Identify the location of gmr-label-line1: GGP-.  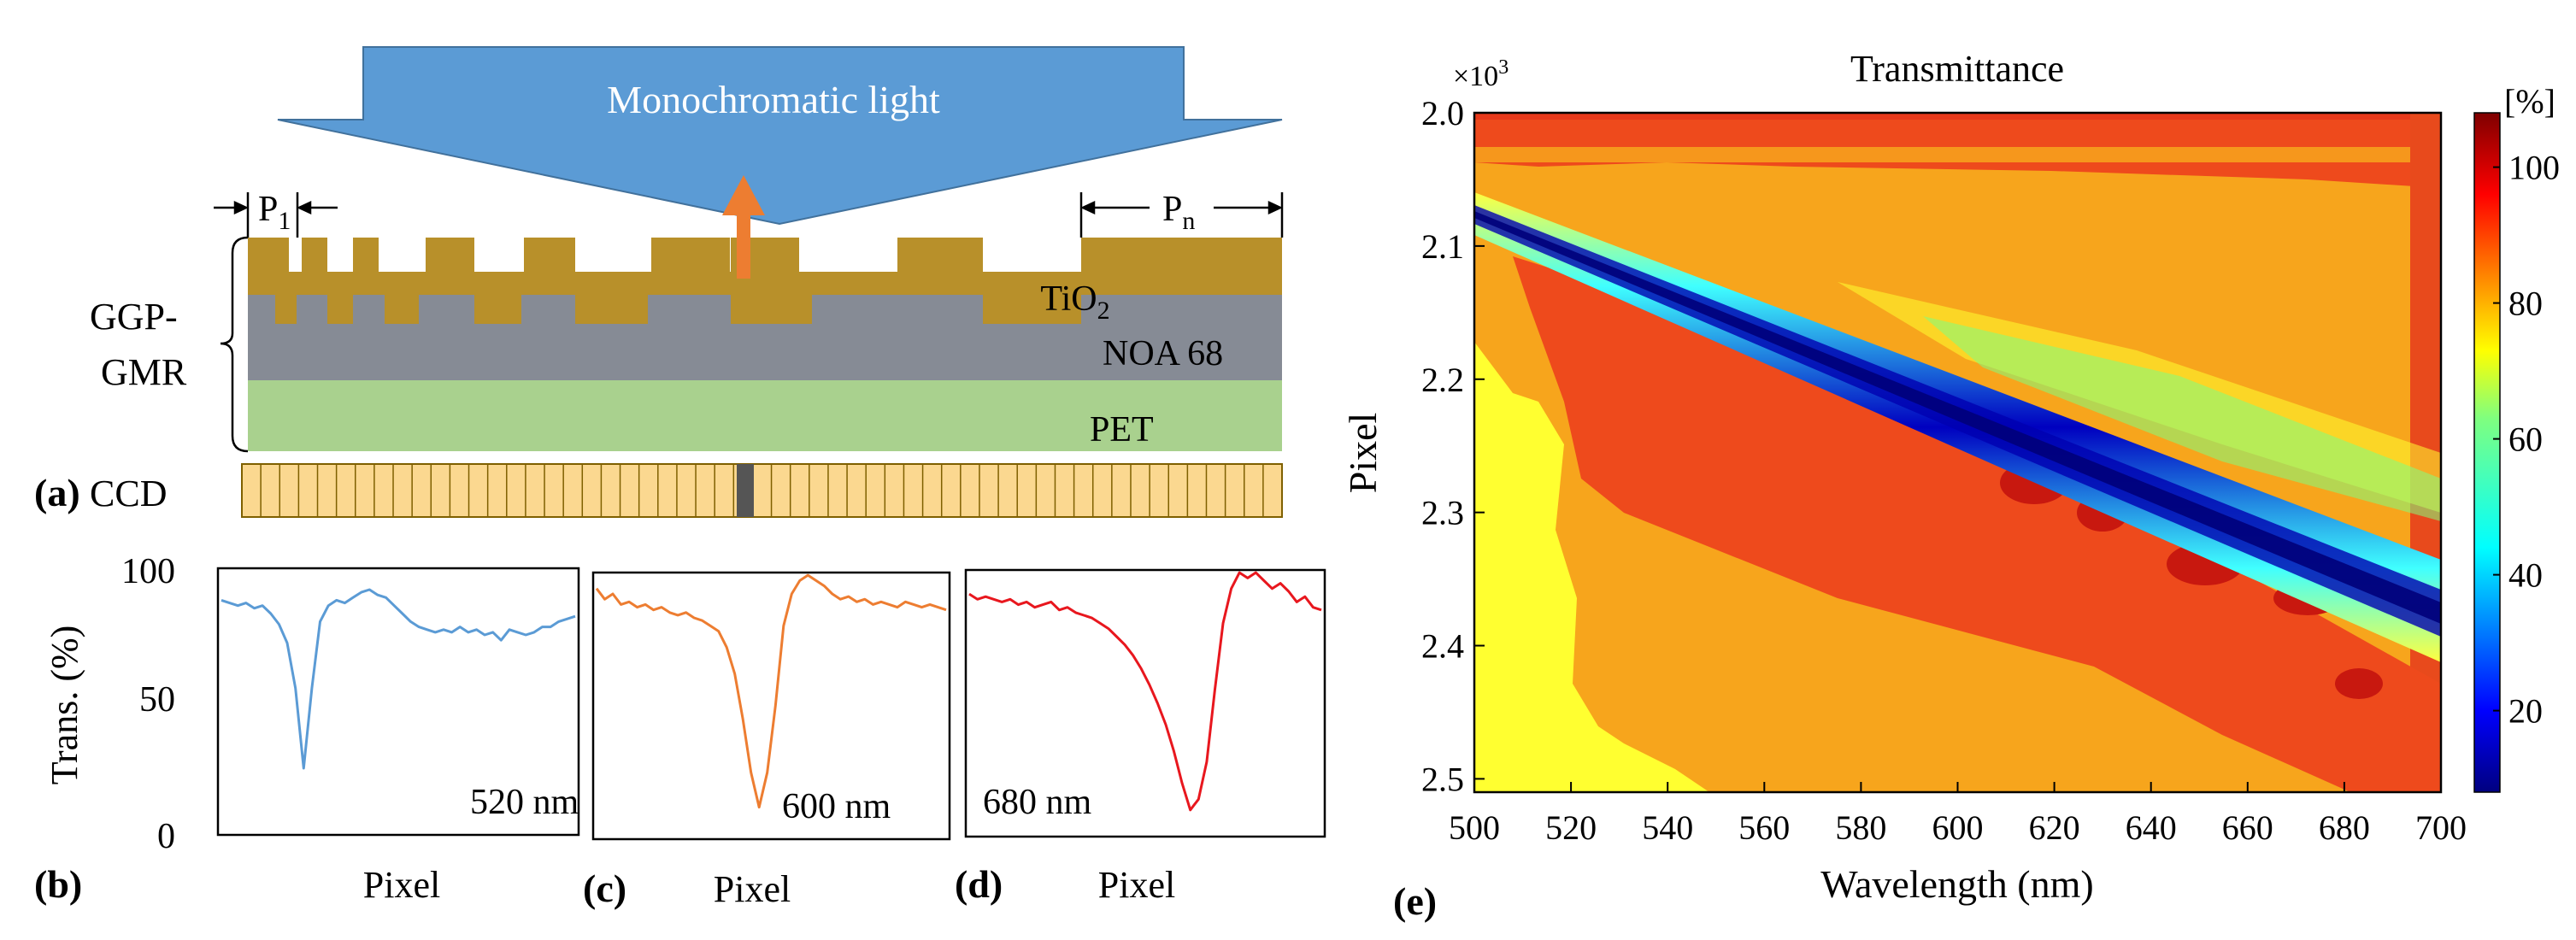
(134, 317).